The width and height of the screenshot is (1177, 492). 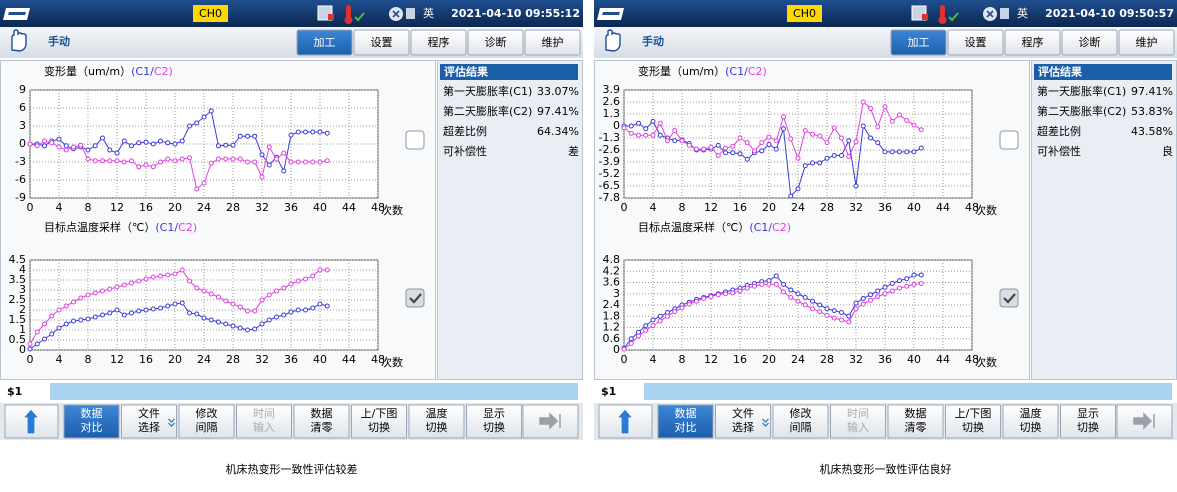 I want to click on soft-key-label: 修改, so click(x=207, y=413).